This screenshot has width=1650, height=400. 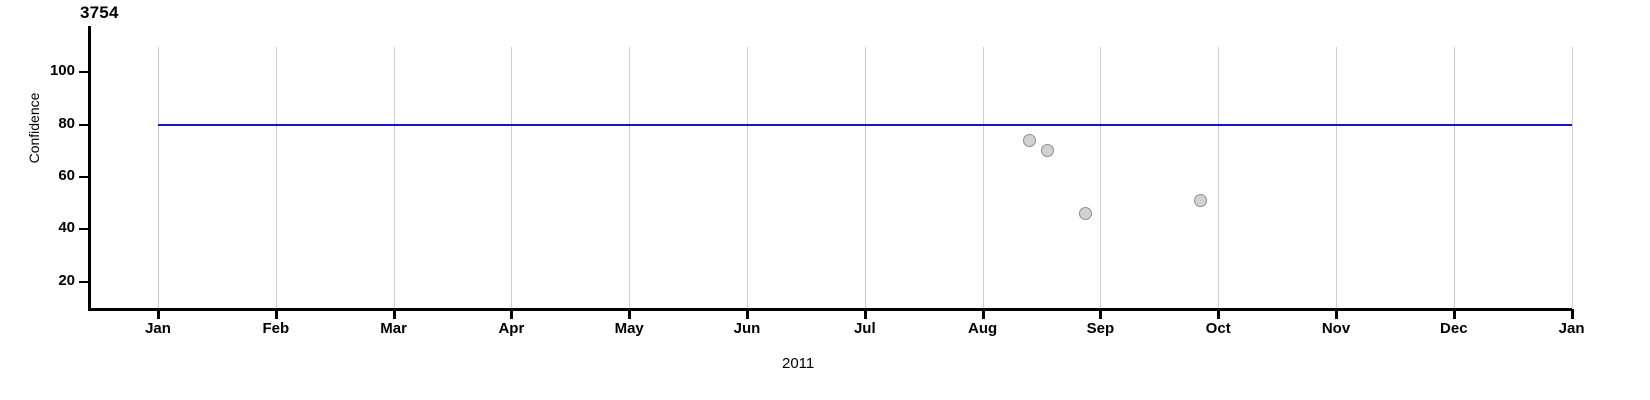 I want to click on chart-title: 3754, so click(x=99, y=12).